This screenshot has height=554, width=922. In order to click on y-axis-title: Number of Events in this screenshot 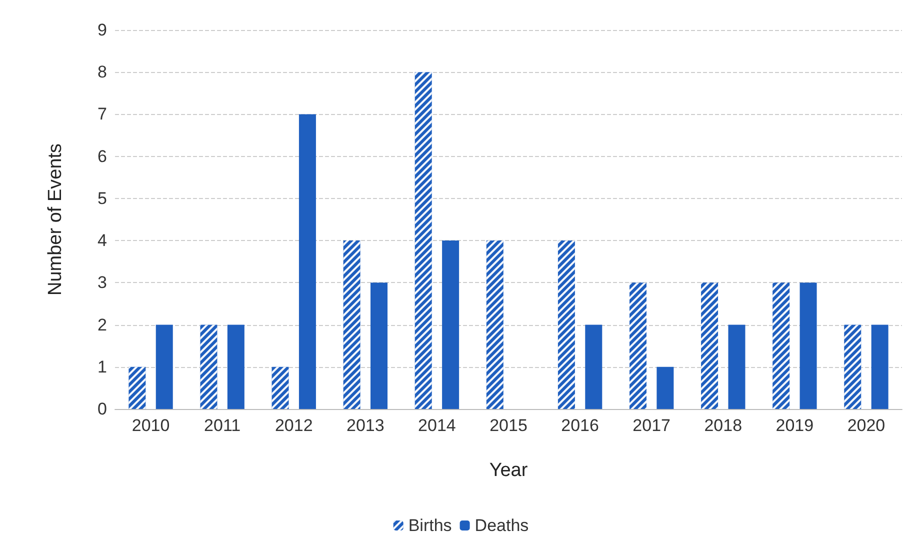, I will do `click(55, 219)`.